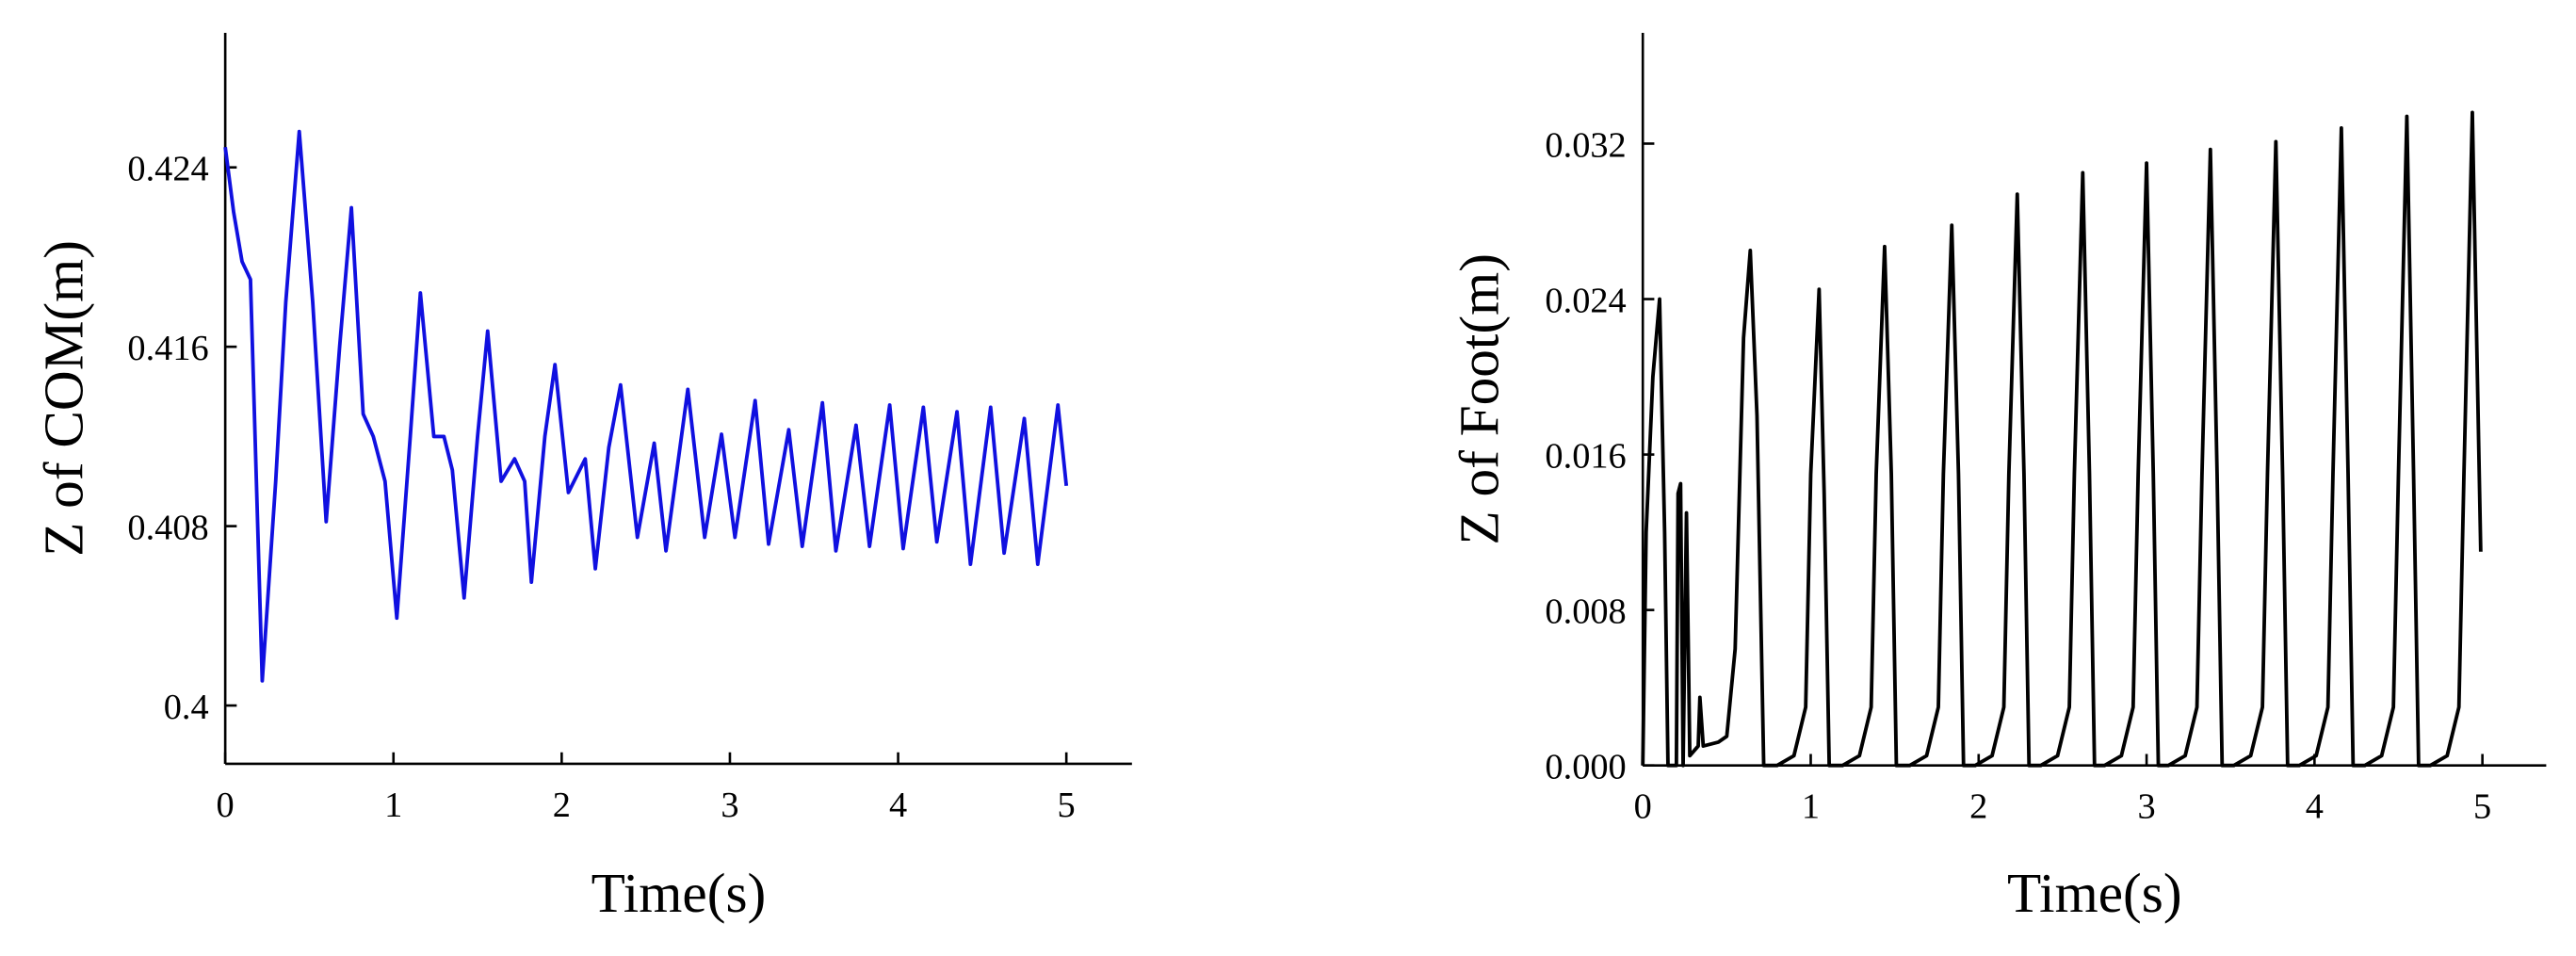 This screenshot has width=2576, height=956. What do you see at coordinates (167, 169) in the screenshot?
I see `y-tick-label: 0.424` at bounding box center [167, 169].